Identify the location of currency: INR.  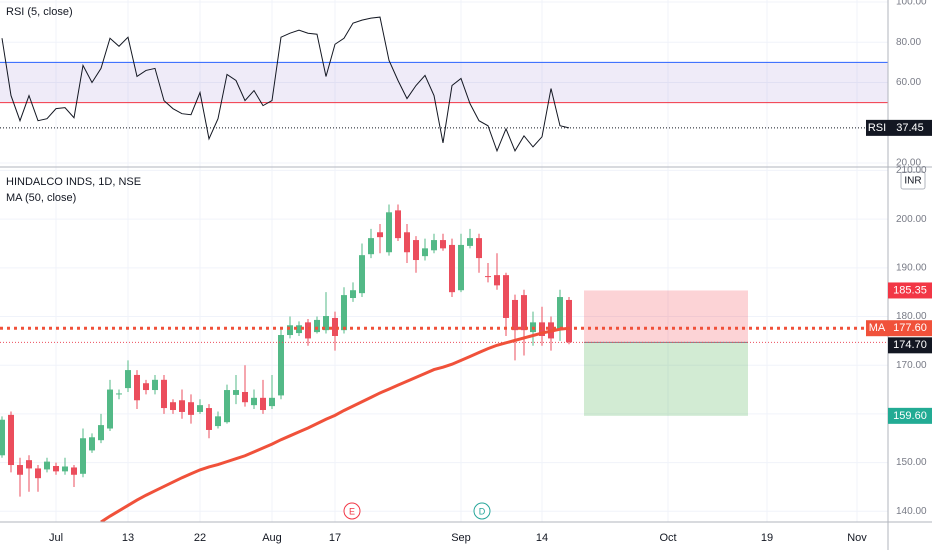
(912, 181).